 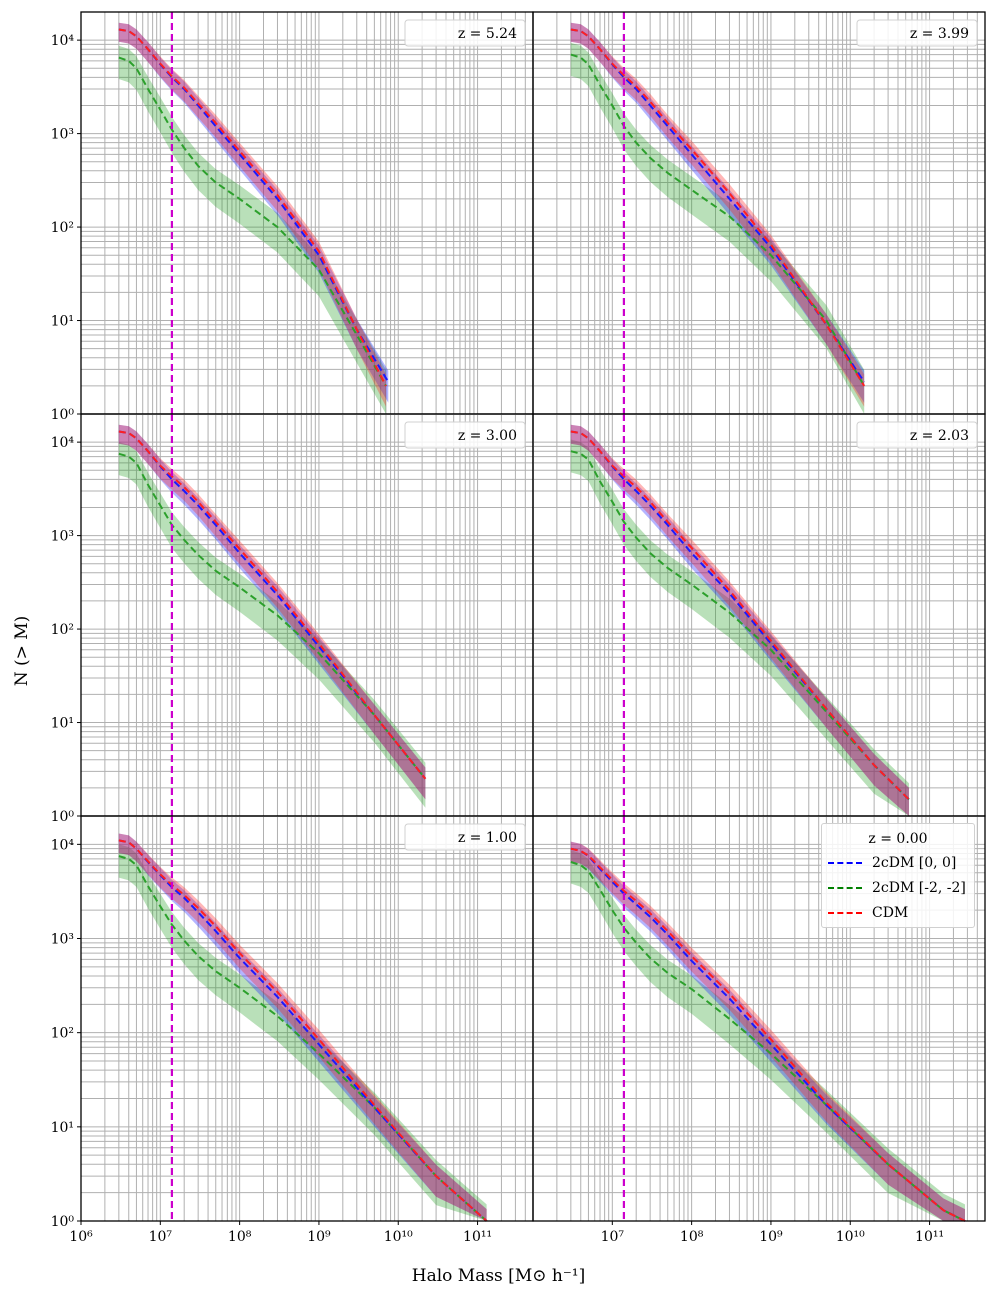 What do you see at coordinates (487, 436) in the screenshot?
I see `redshift-label: z = 3.00` at bounding box center [487, 436].